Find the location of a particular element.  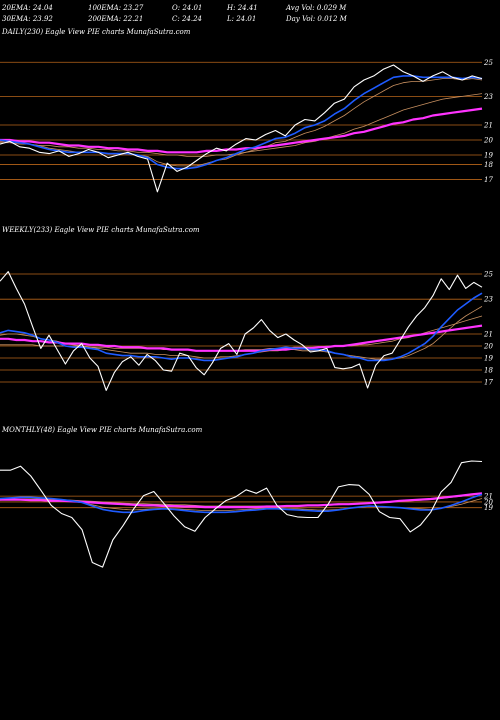

ema200-line is located at coordinates (241, 130).